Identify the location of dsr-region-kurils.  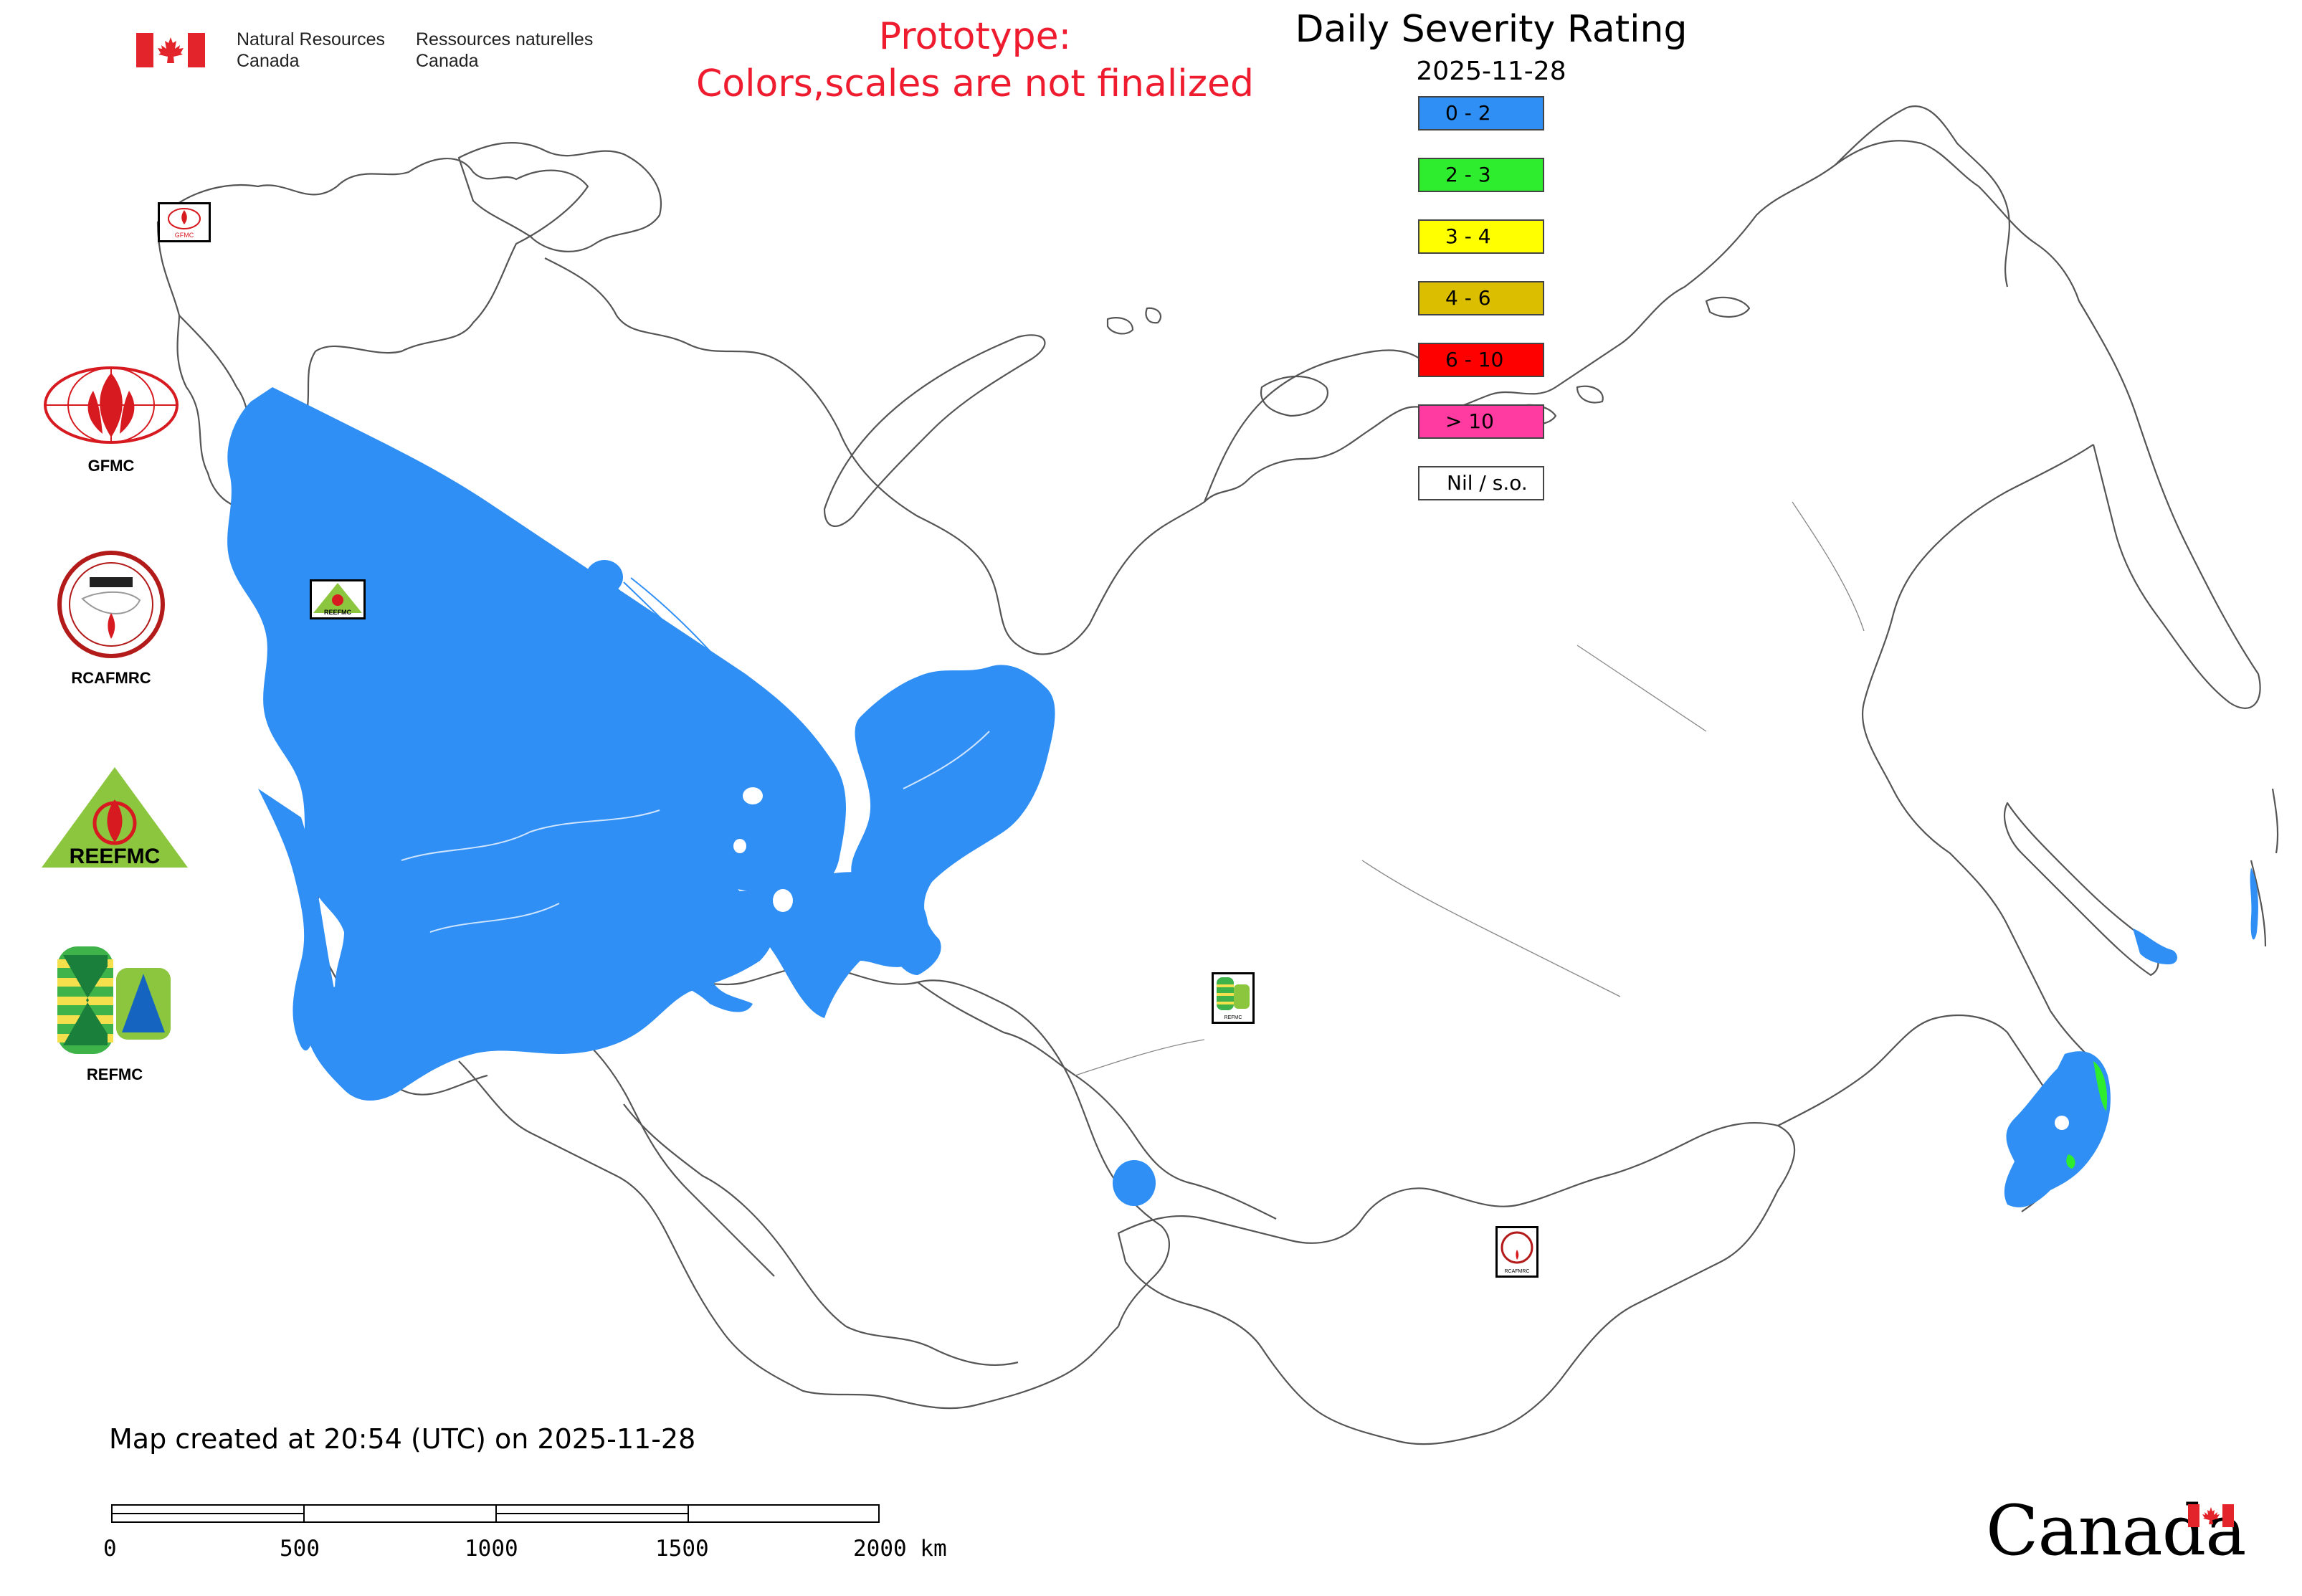
(2254, 904).